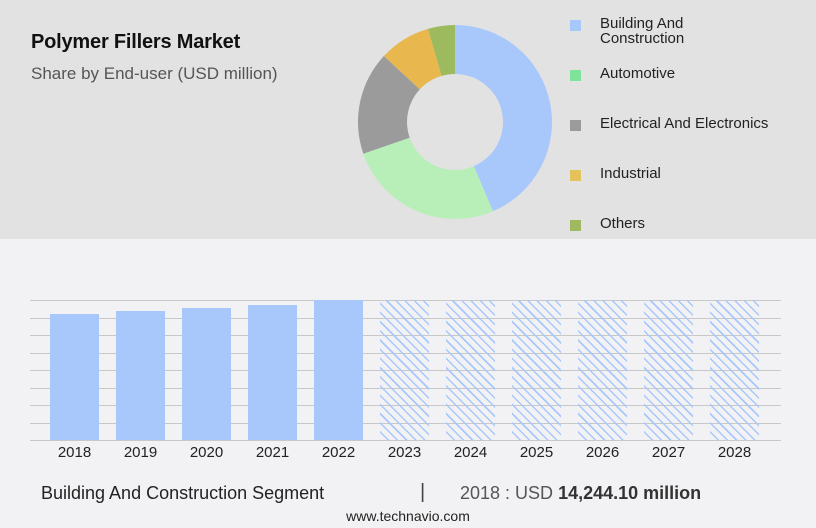  Describe the element at coordinates (602, 452) in the screenshot. I see `x-axis-label: 2026` at that location.